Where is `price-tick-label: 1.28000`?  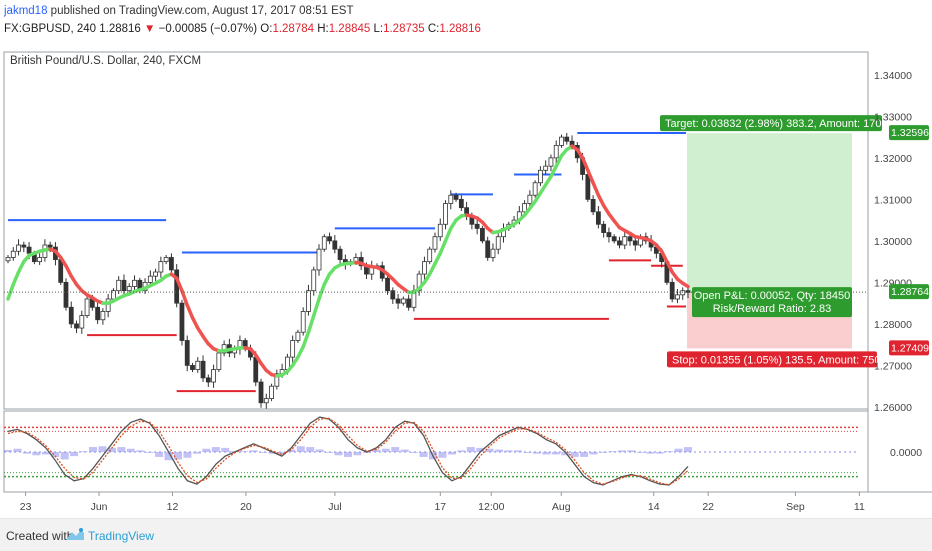
price-tick-label: 1.28000 is located at coordinates (893, 325).